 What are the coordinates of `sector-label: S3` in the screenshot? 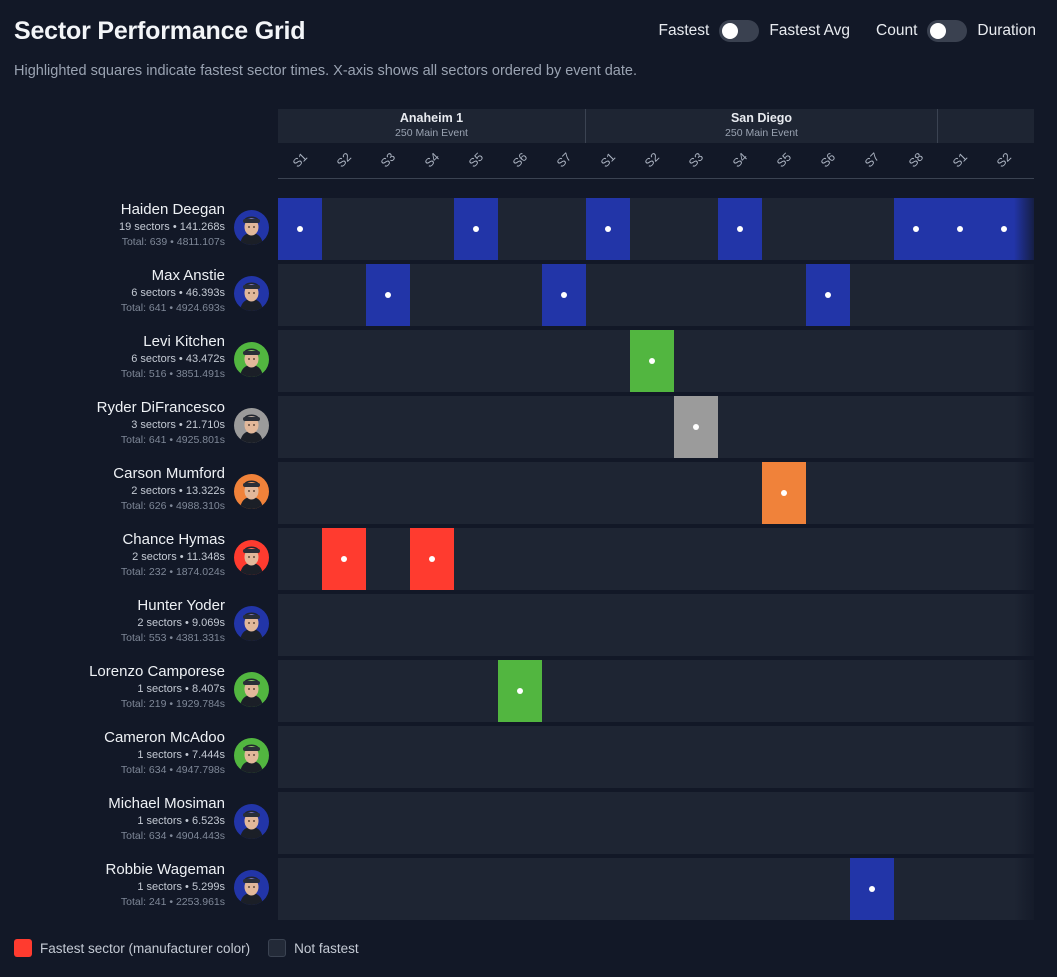 It's located at (696, 160).